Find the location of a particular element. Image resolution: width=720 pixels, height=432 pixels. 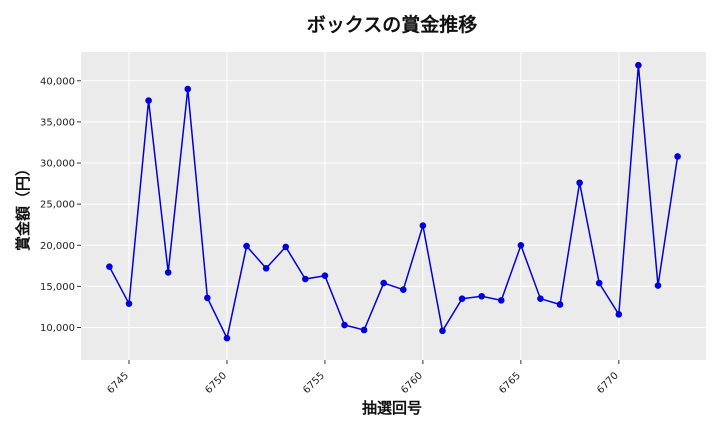

y-axis-label: 賞金額（円） is located at coordinates (23, 206).